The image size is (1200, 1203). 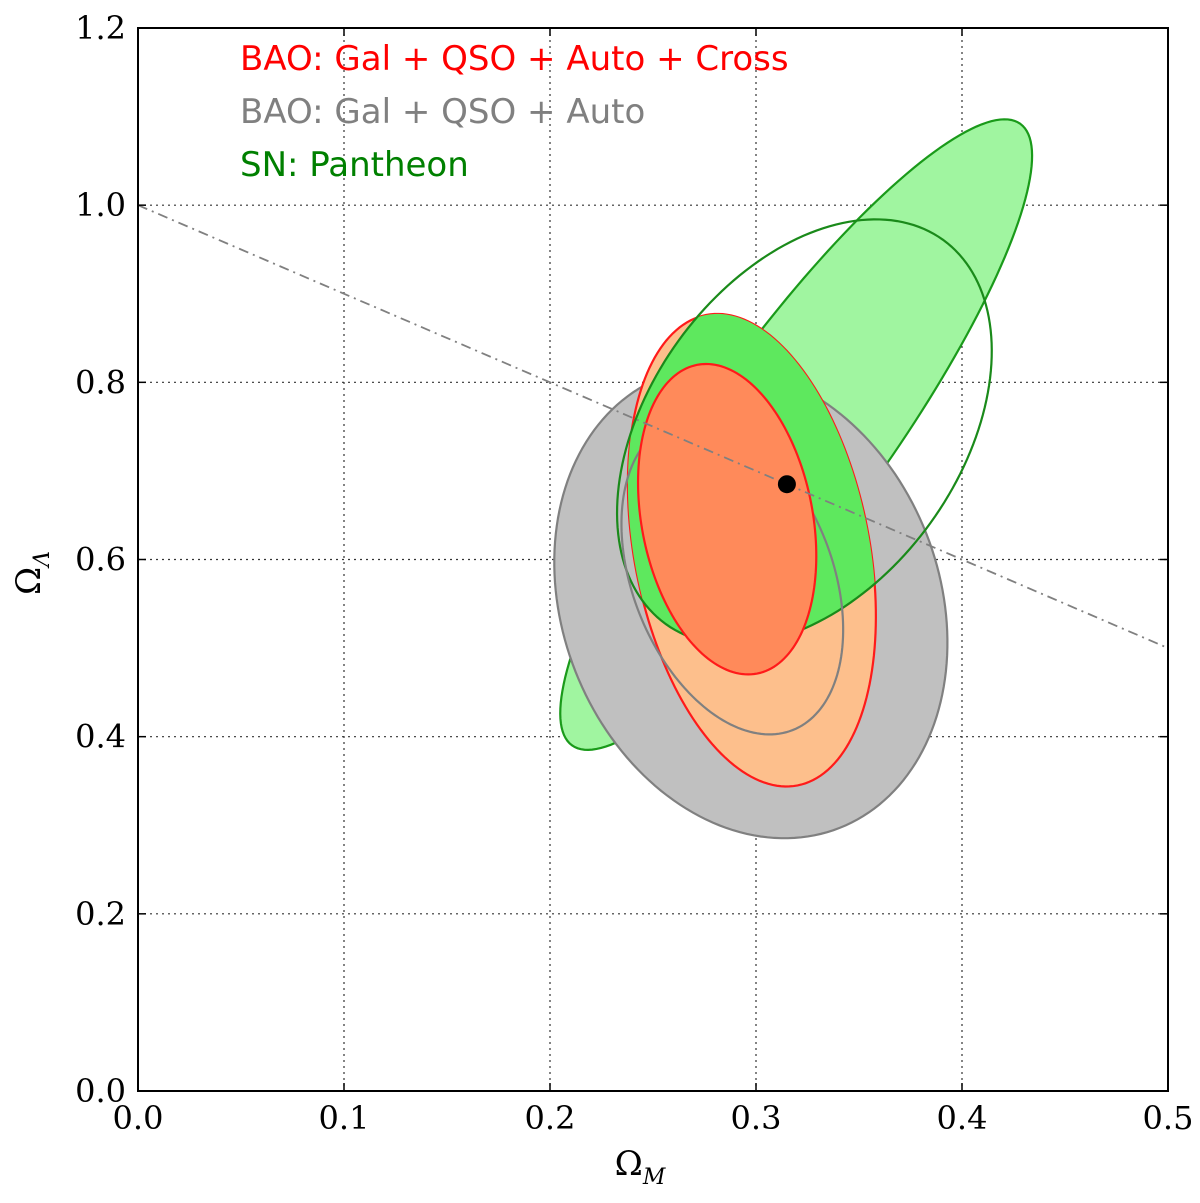 What do you see at coordinates (100, 382) in the screenshot?
I see `y-tick-label: 0.8` at bounding box center [100, 382].